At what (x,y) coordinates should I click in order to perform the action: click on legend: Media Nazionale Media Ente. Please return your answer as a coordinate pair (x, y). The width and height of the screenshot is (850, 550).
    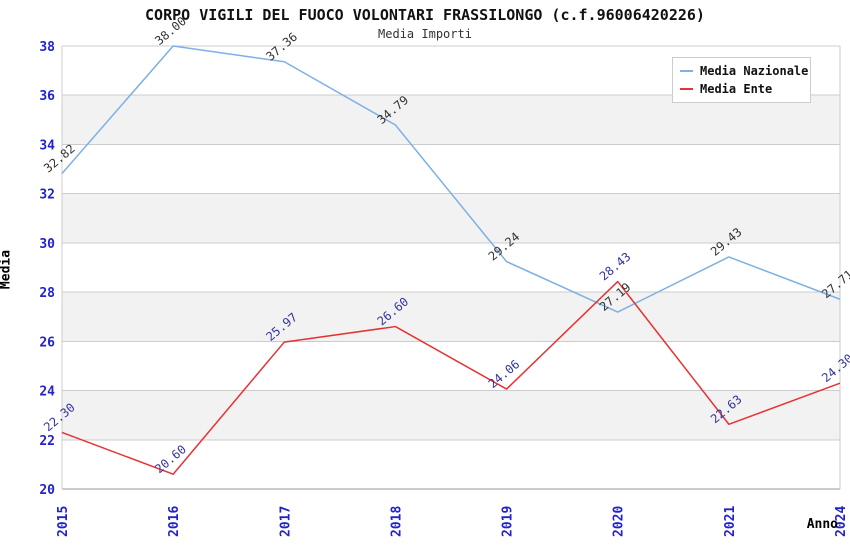
    Looking at the image, I should click on (741, 80).